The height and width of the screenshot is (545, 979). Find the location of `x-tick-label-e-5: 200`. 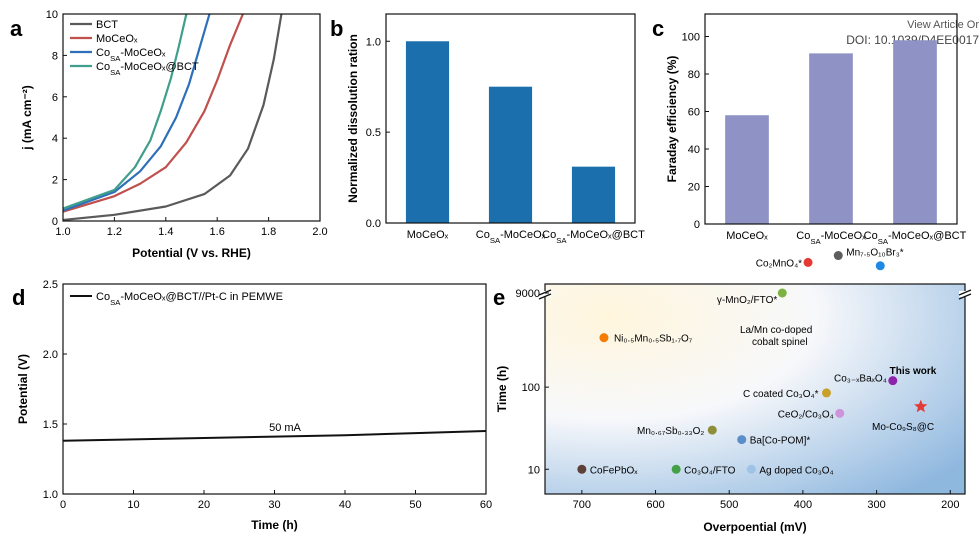

x-tick-label-e-5: 200 is located at coordinates (950, 505).